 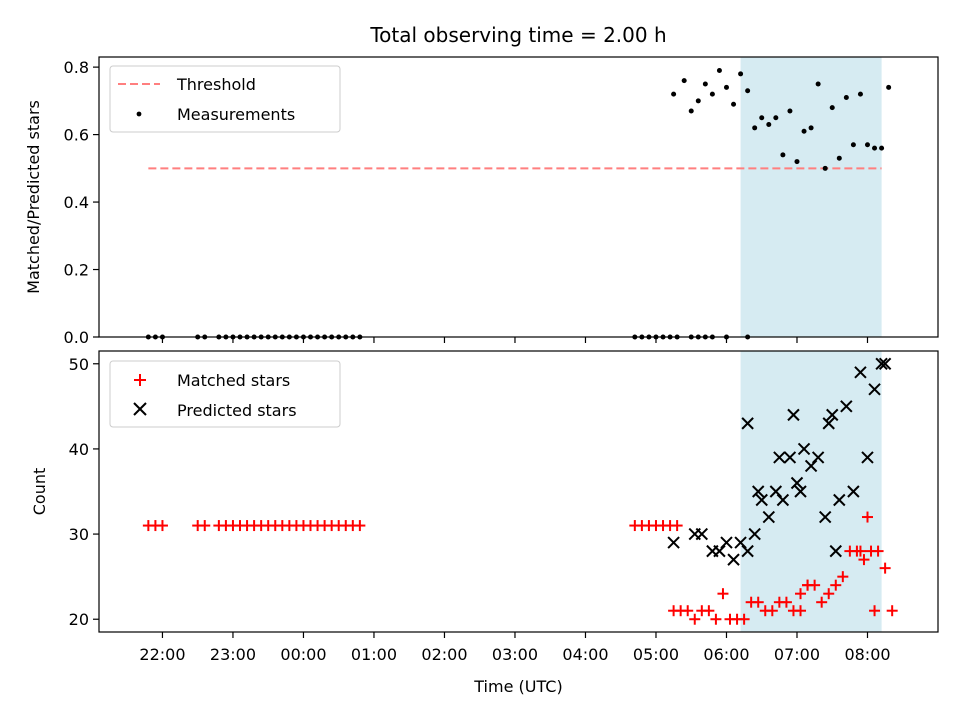 I want to click on x-tick-label: 02:00, so click(x=444, y=654).